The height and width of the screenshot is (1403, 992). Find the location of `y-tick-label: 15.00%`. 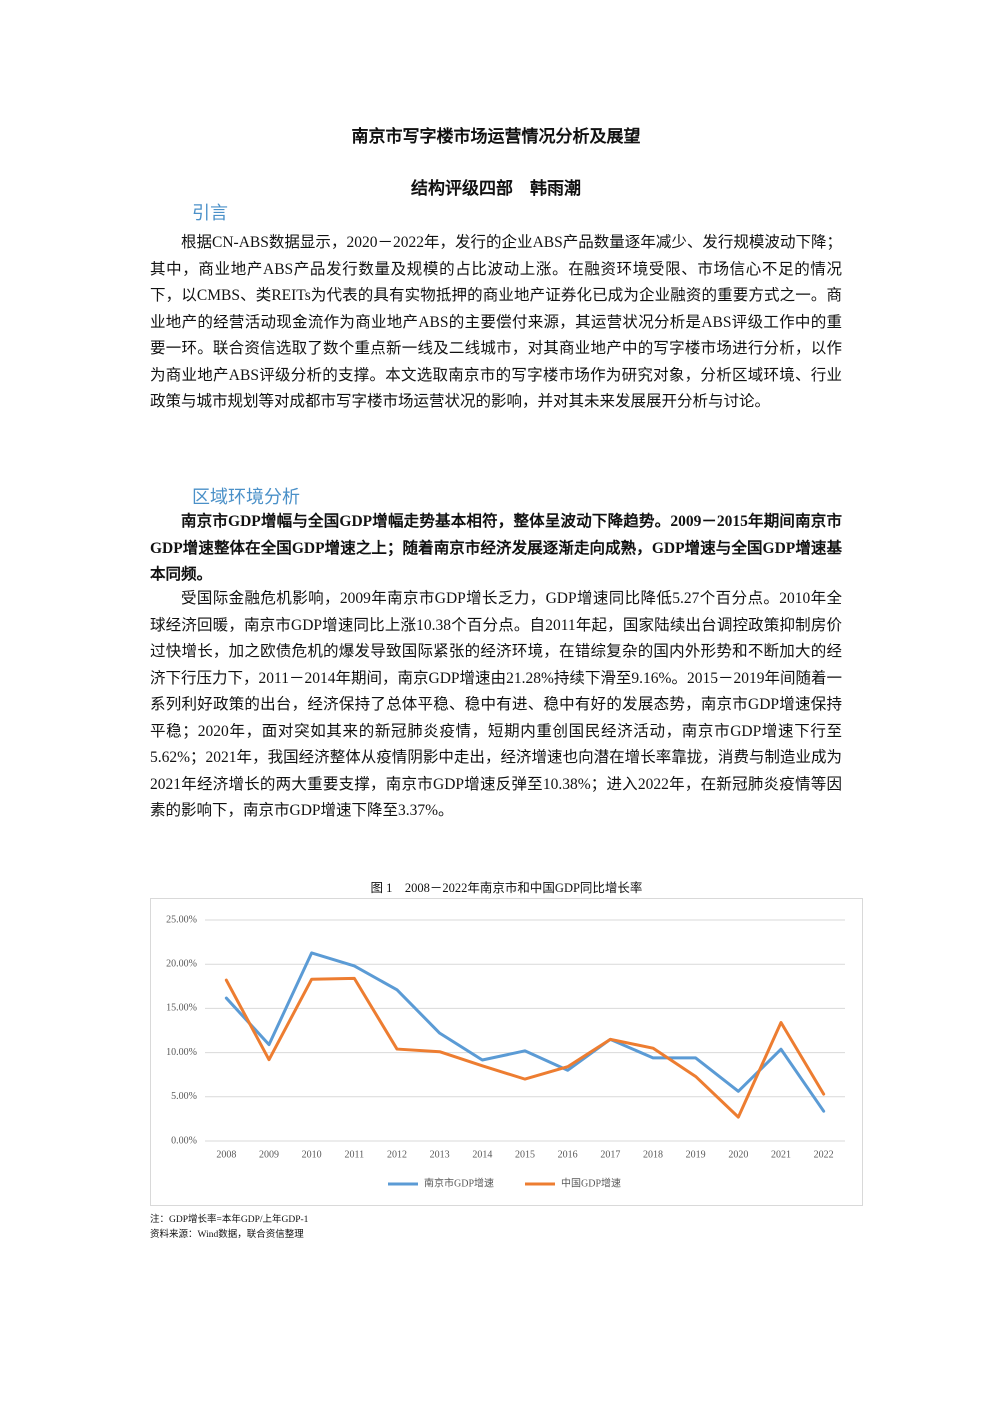

y-tick-label: 15.00% is located at coordinates (181, 1008).